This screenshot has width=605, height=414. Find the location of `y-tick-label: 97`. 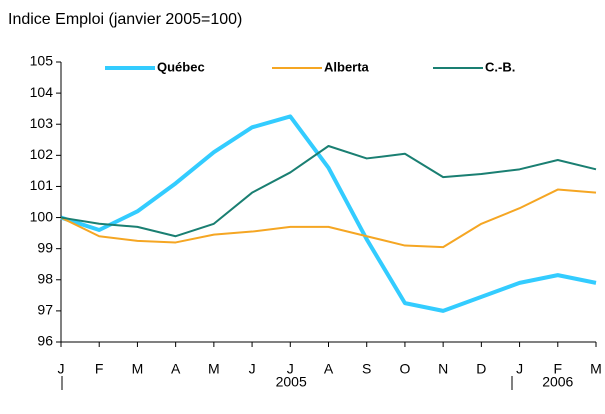

y-tick-label: 97 is located at coordinates (45, 310).